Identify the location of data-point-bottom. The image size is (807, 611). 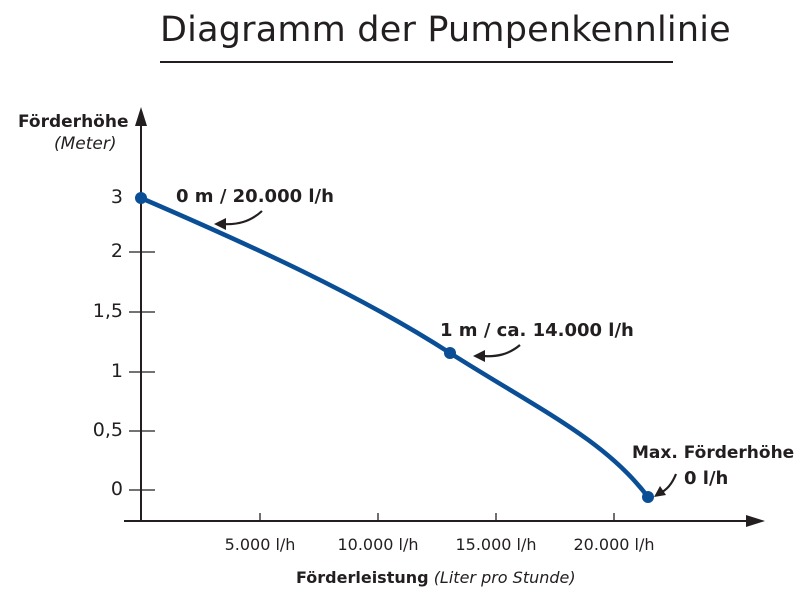
(648, 497).